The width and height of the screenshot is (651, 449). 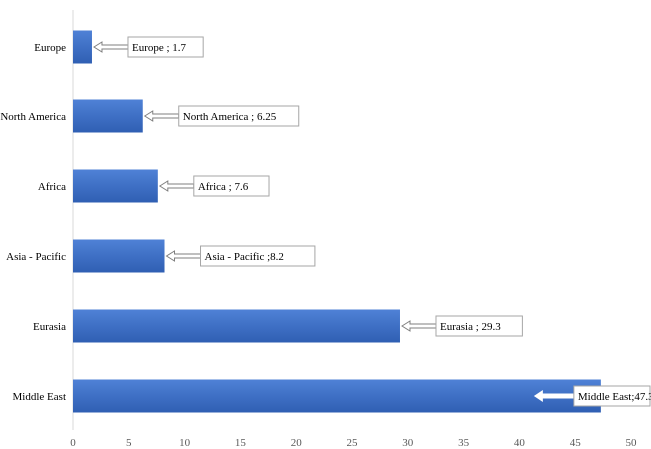 I want to click on data-label: Middle East;47.3, so click(x=614, y=397).